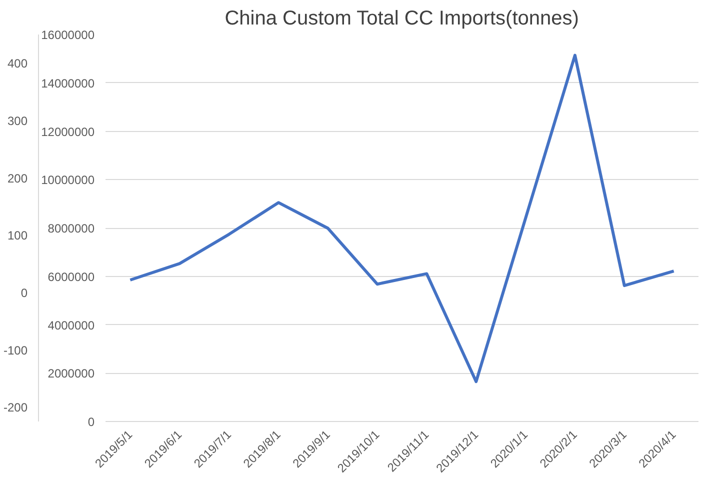 This screenshot has height=483, width=718. I want to click on y-tick-label: 6000000, so click(71, 277).